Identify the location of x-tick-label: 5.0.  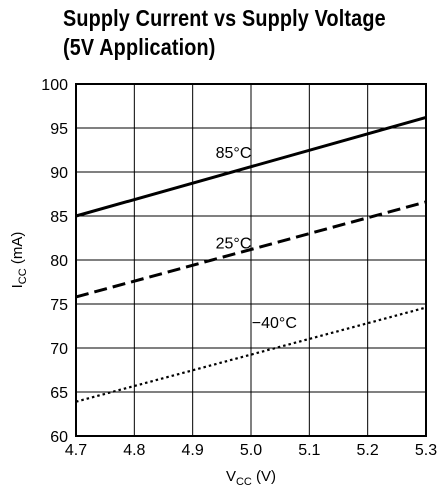
(251, 450).